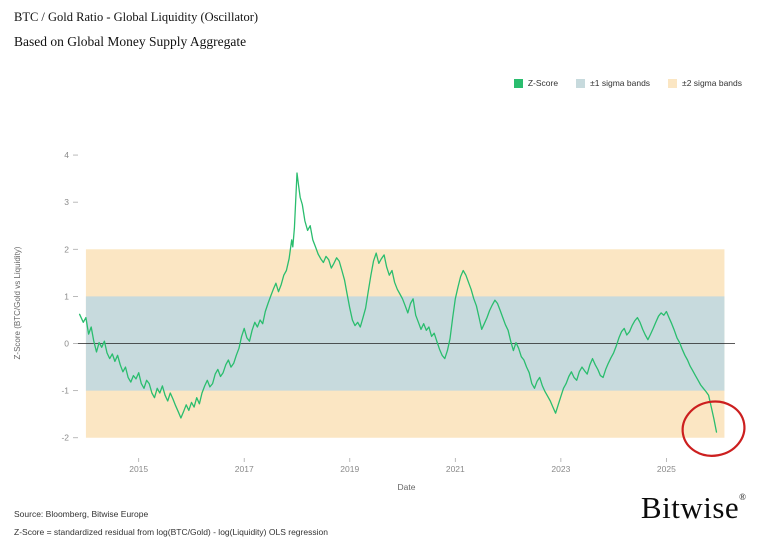 The height and width of the screenshot is (545, 768). What do you see at coordinates (66, 155) in the screenshot?
I see `y-tick-label: 4` at bounding box center [66, 155].